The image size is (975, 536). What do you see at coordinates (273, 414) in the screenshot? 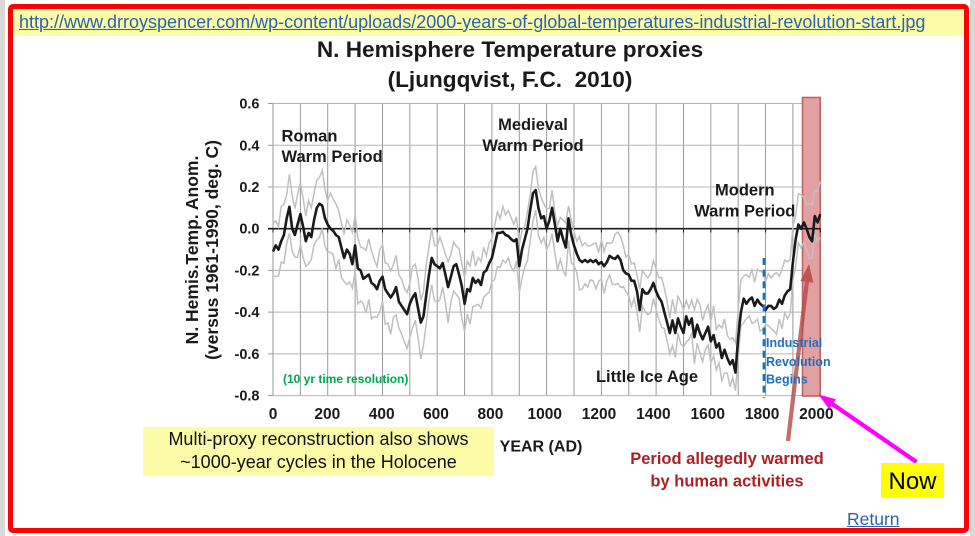
I see `svg-text: 0` at bounding box center [273, 414].